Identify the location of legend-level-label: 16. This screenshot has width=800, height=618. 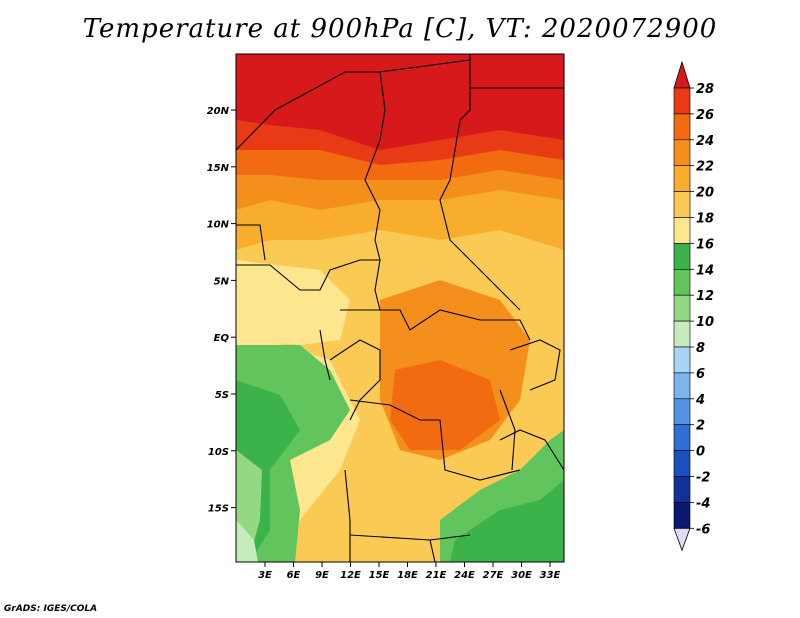
(705, 244).